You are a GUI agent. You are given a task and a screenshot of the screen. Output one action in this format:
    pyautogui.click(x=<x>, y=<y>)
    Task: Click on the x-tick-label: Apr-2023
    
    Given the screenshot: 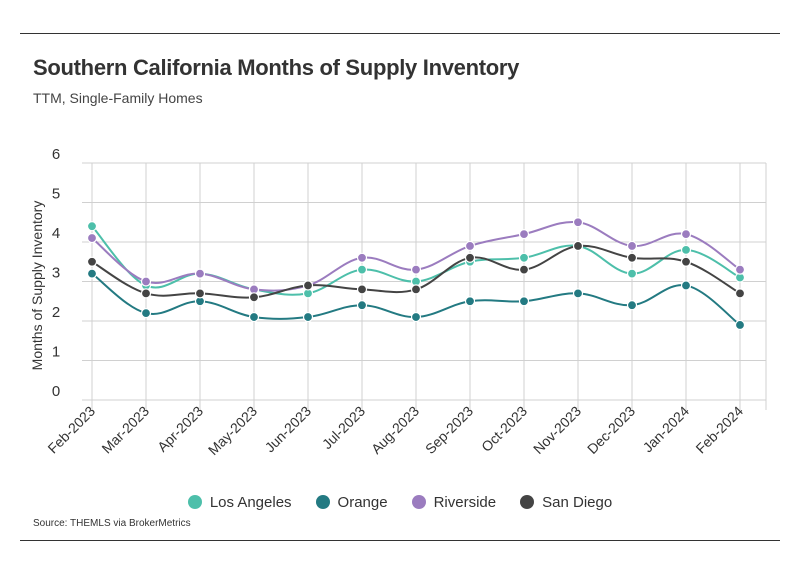 What is the action you would take?
    pyautogui.click(x=180, y=429)
    